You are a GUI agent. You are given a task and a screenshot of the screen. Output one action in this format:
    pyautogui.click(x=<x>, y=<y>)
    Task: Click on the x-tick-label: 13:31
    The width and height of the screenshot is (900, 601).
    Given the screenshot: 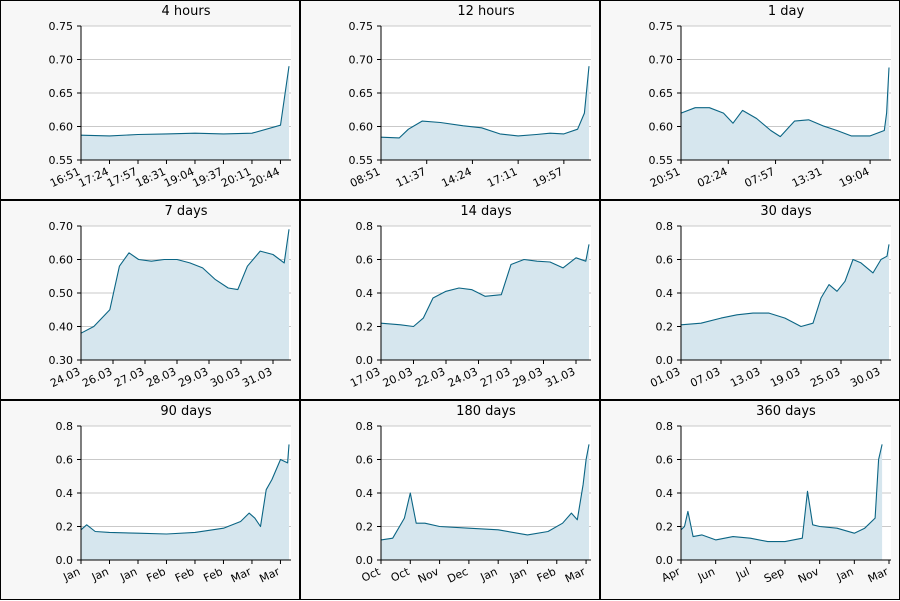 What is the action you would take?
    pyautogui.click(x=807, y=177)
    